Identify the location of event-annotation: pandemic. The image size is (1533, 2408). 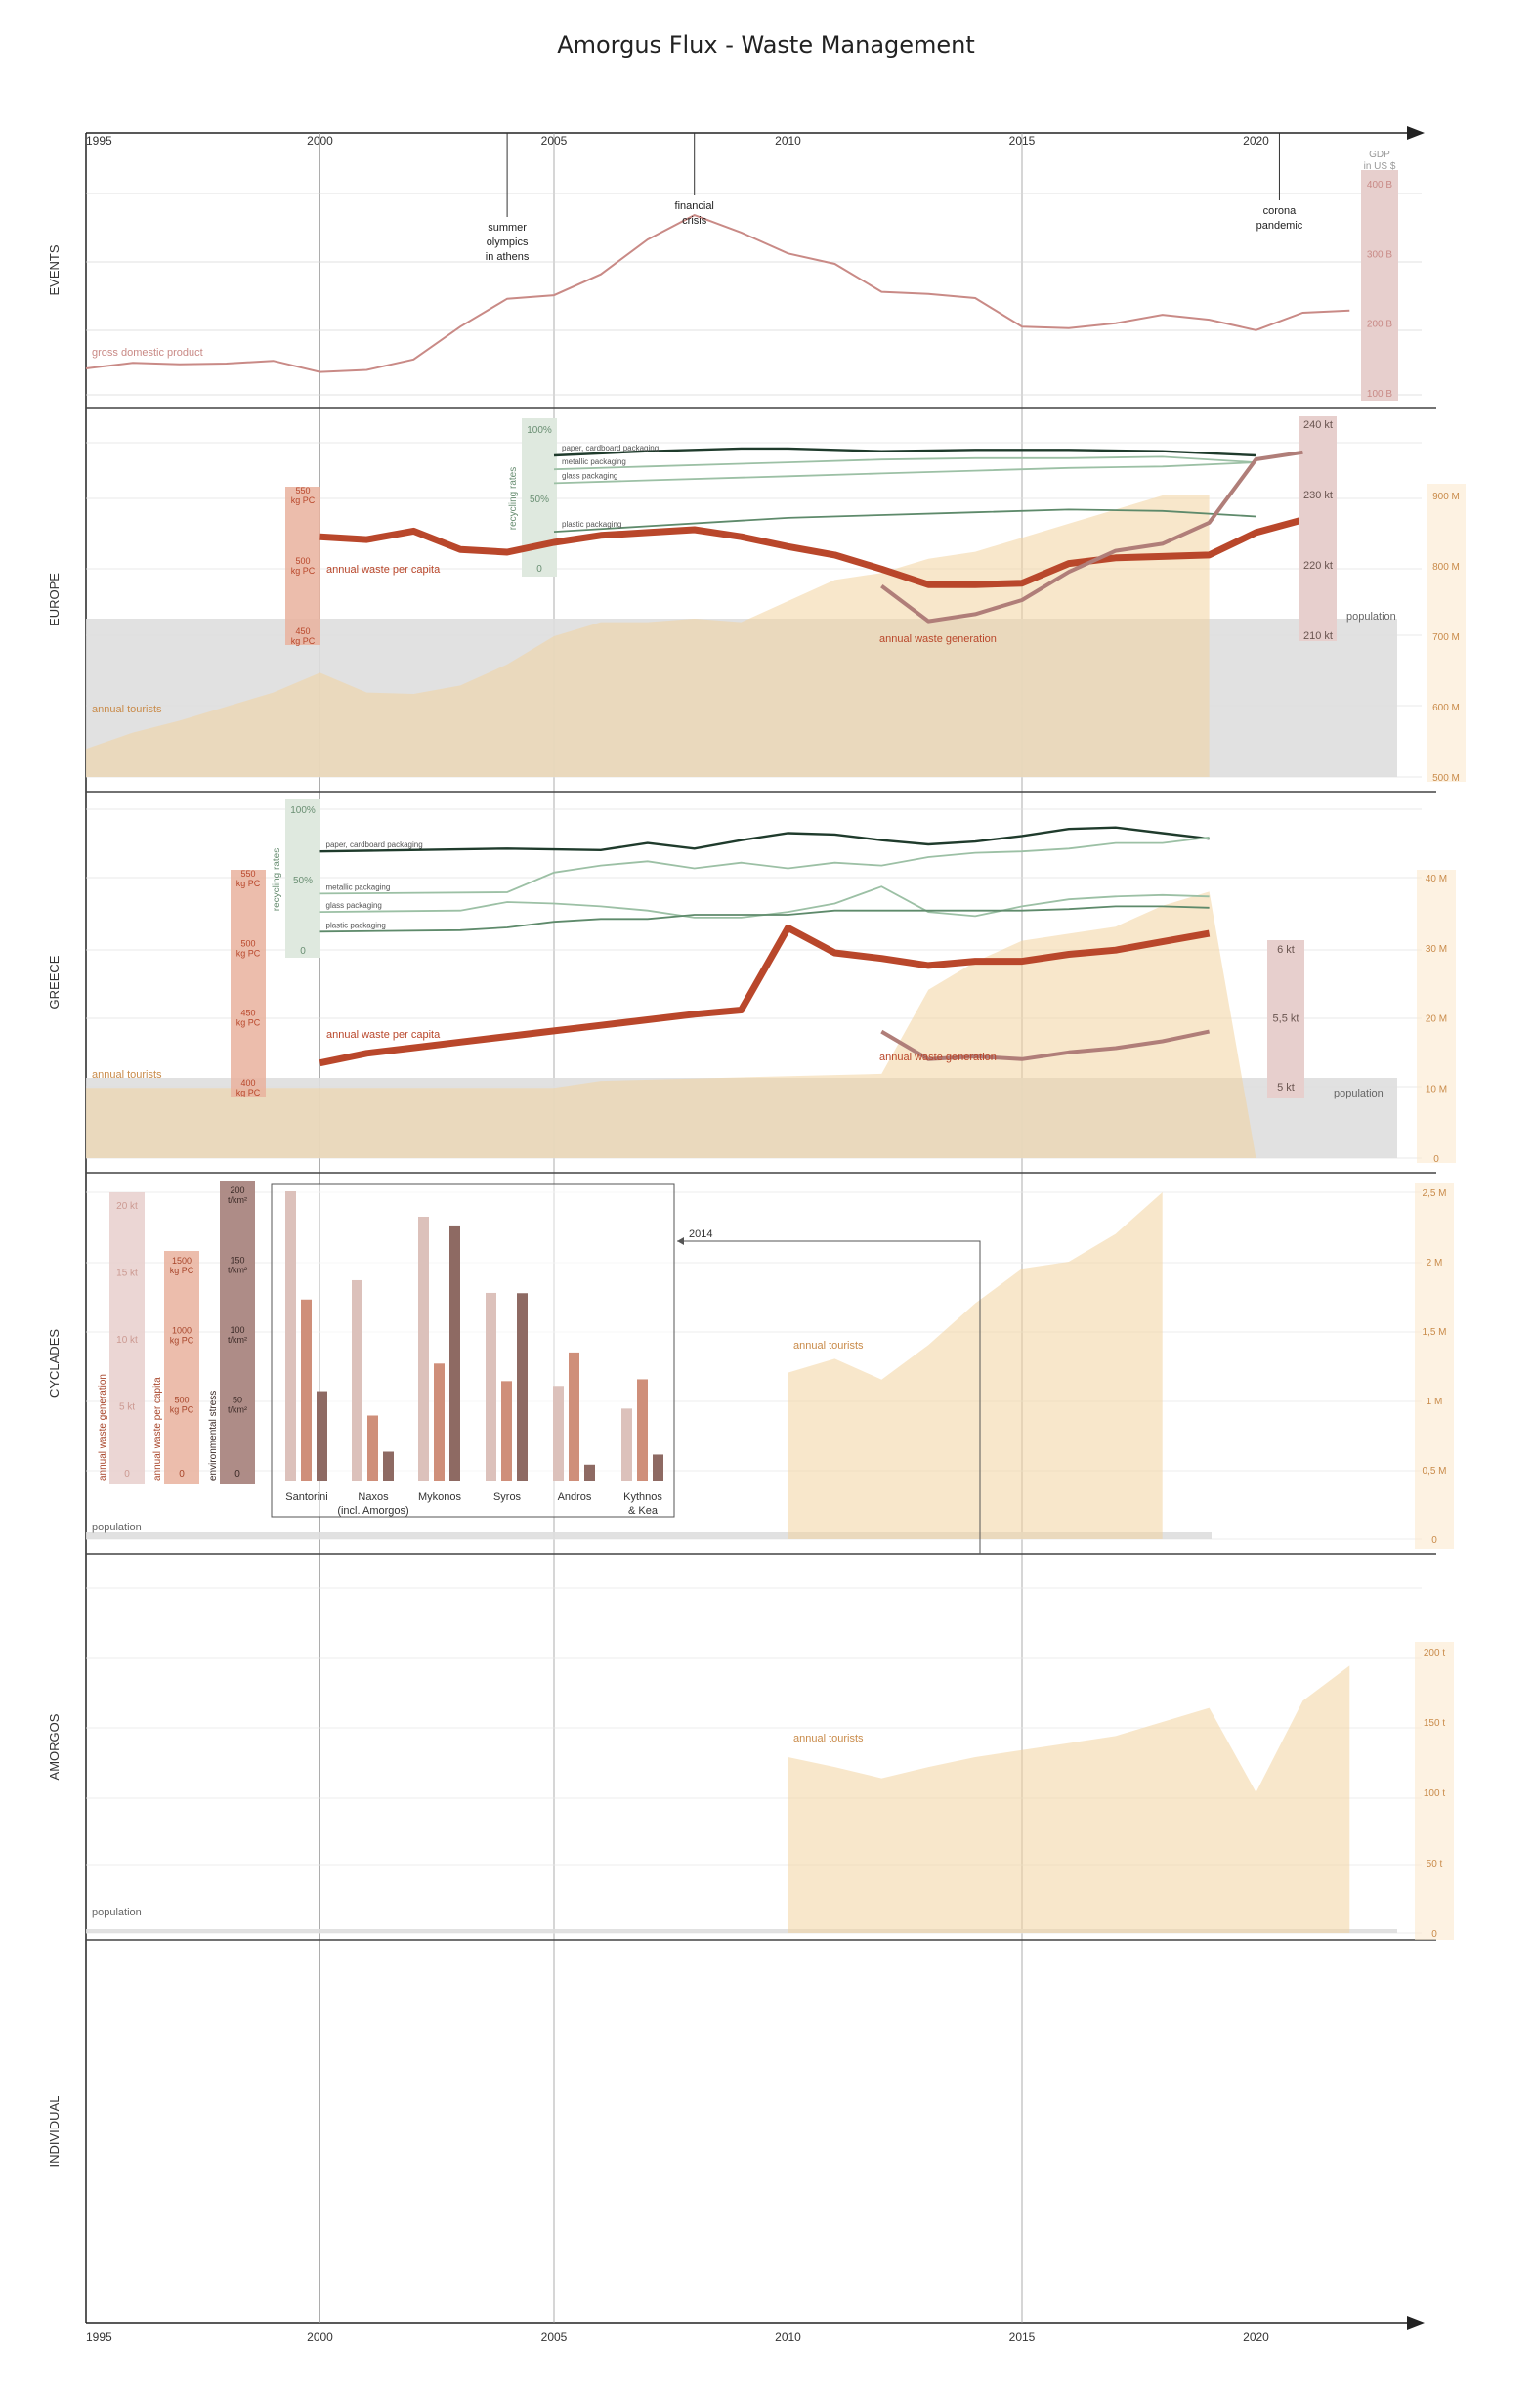
(1279, 226).